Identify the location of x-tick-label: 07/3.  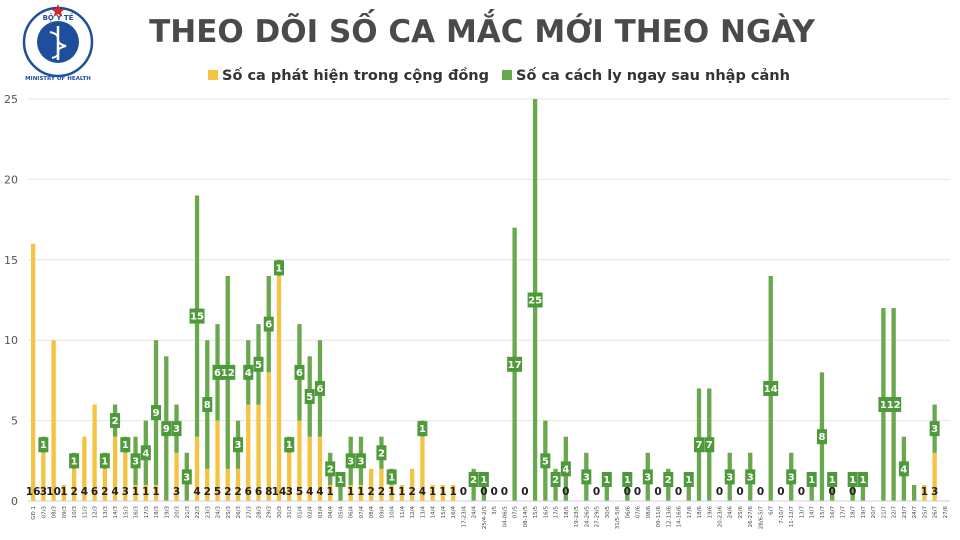
(44, 512).